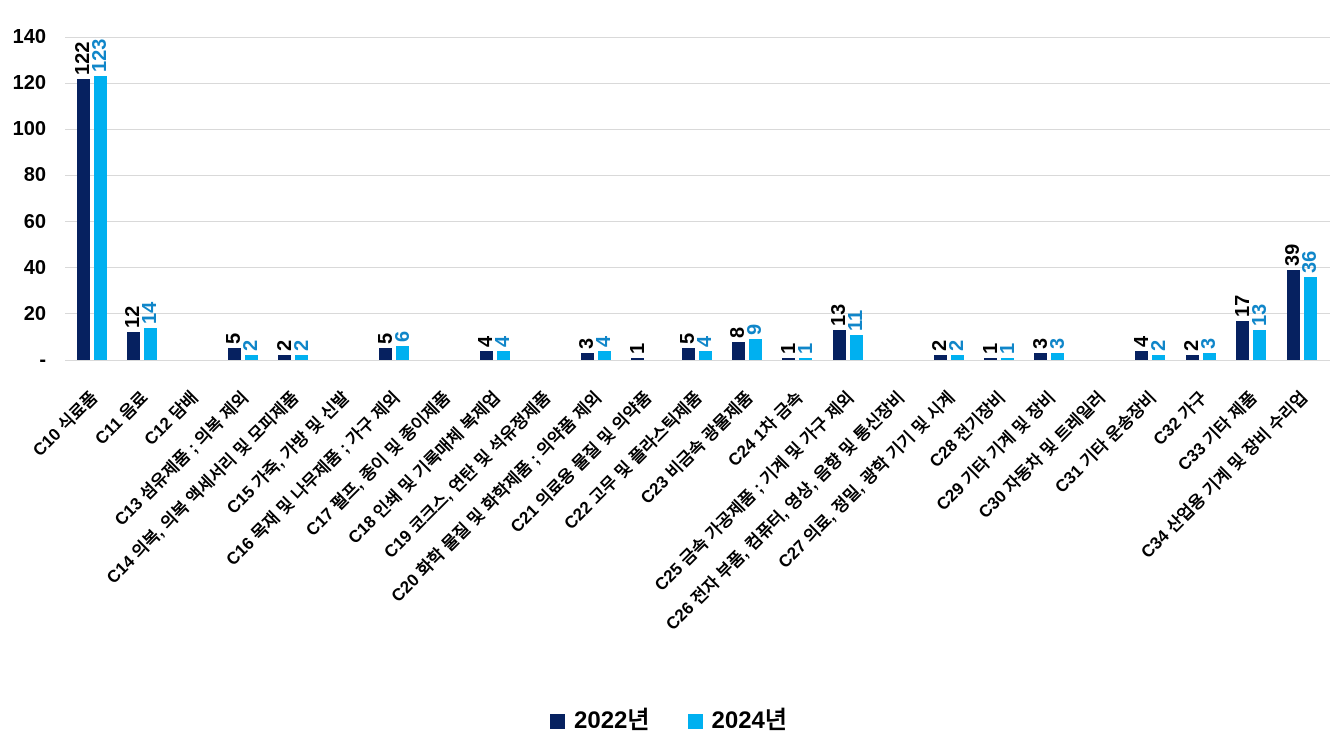  I want to click on category-label: C26 전자 부품, 컴퓨터, 영상, 음향 및 통신장비, so click(784, 511).